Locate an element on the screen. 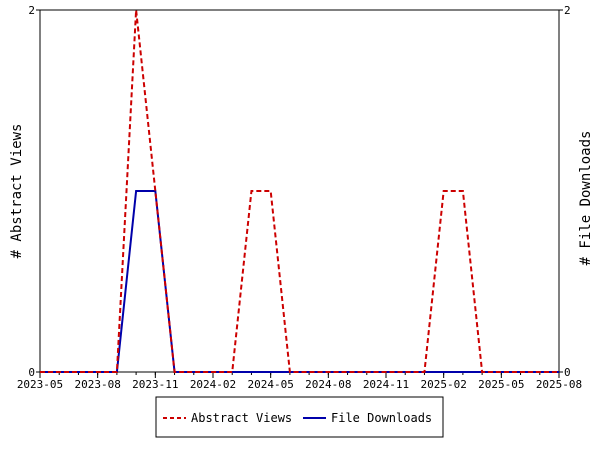  x-tick-label: 2024-08 is located at coordinates (328, 384).